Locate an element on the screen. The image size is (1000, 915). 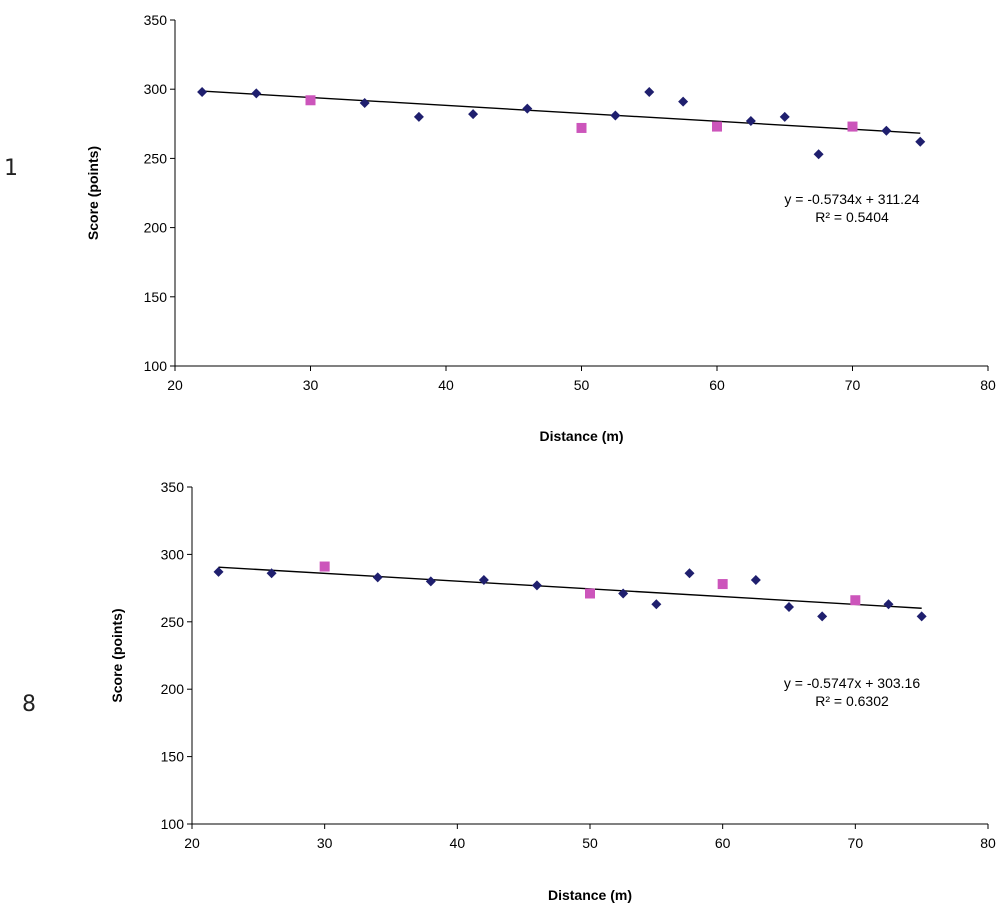
r-squared-value: R² = 0.6302 is located at coordinates (852, 701).